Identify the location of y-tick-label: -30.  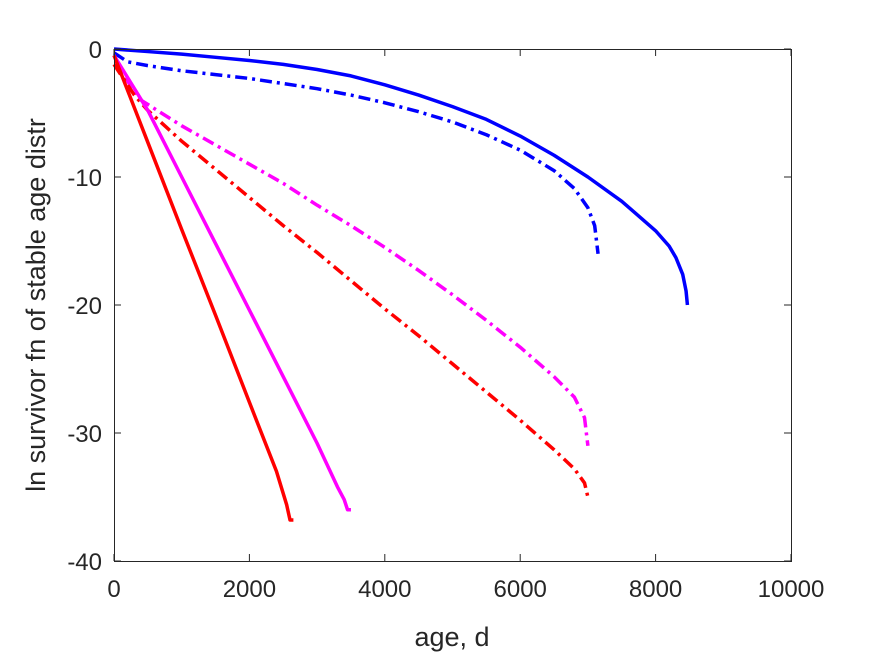
(84, 434).